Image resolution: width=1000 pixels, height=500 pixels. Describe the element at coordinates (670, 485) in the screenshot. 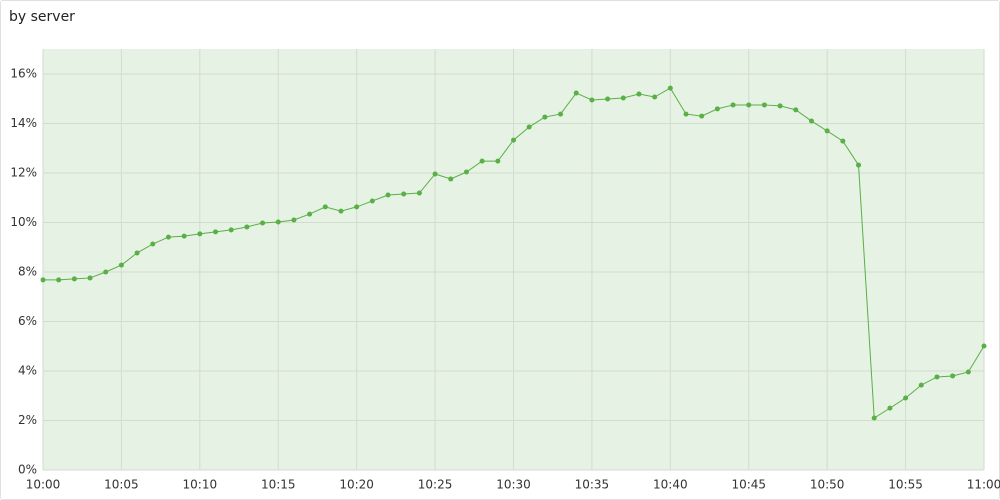

I see `x-tick-label: 10:40` at that location.